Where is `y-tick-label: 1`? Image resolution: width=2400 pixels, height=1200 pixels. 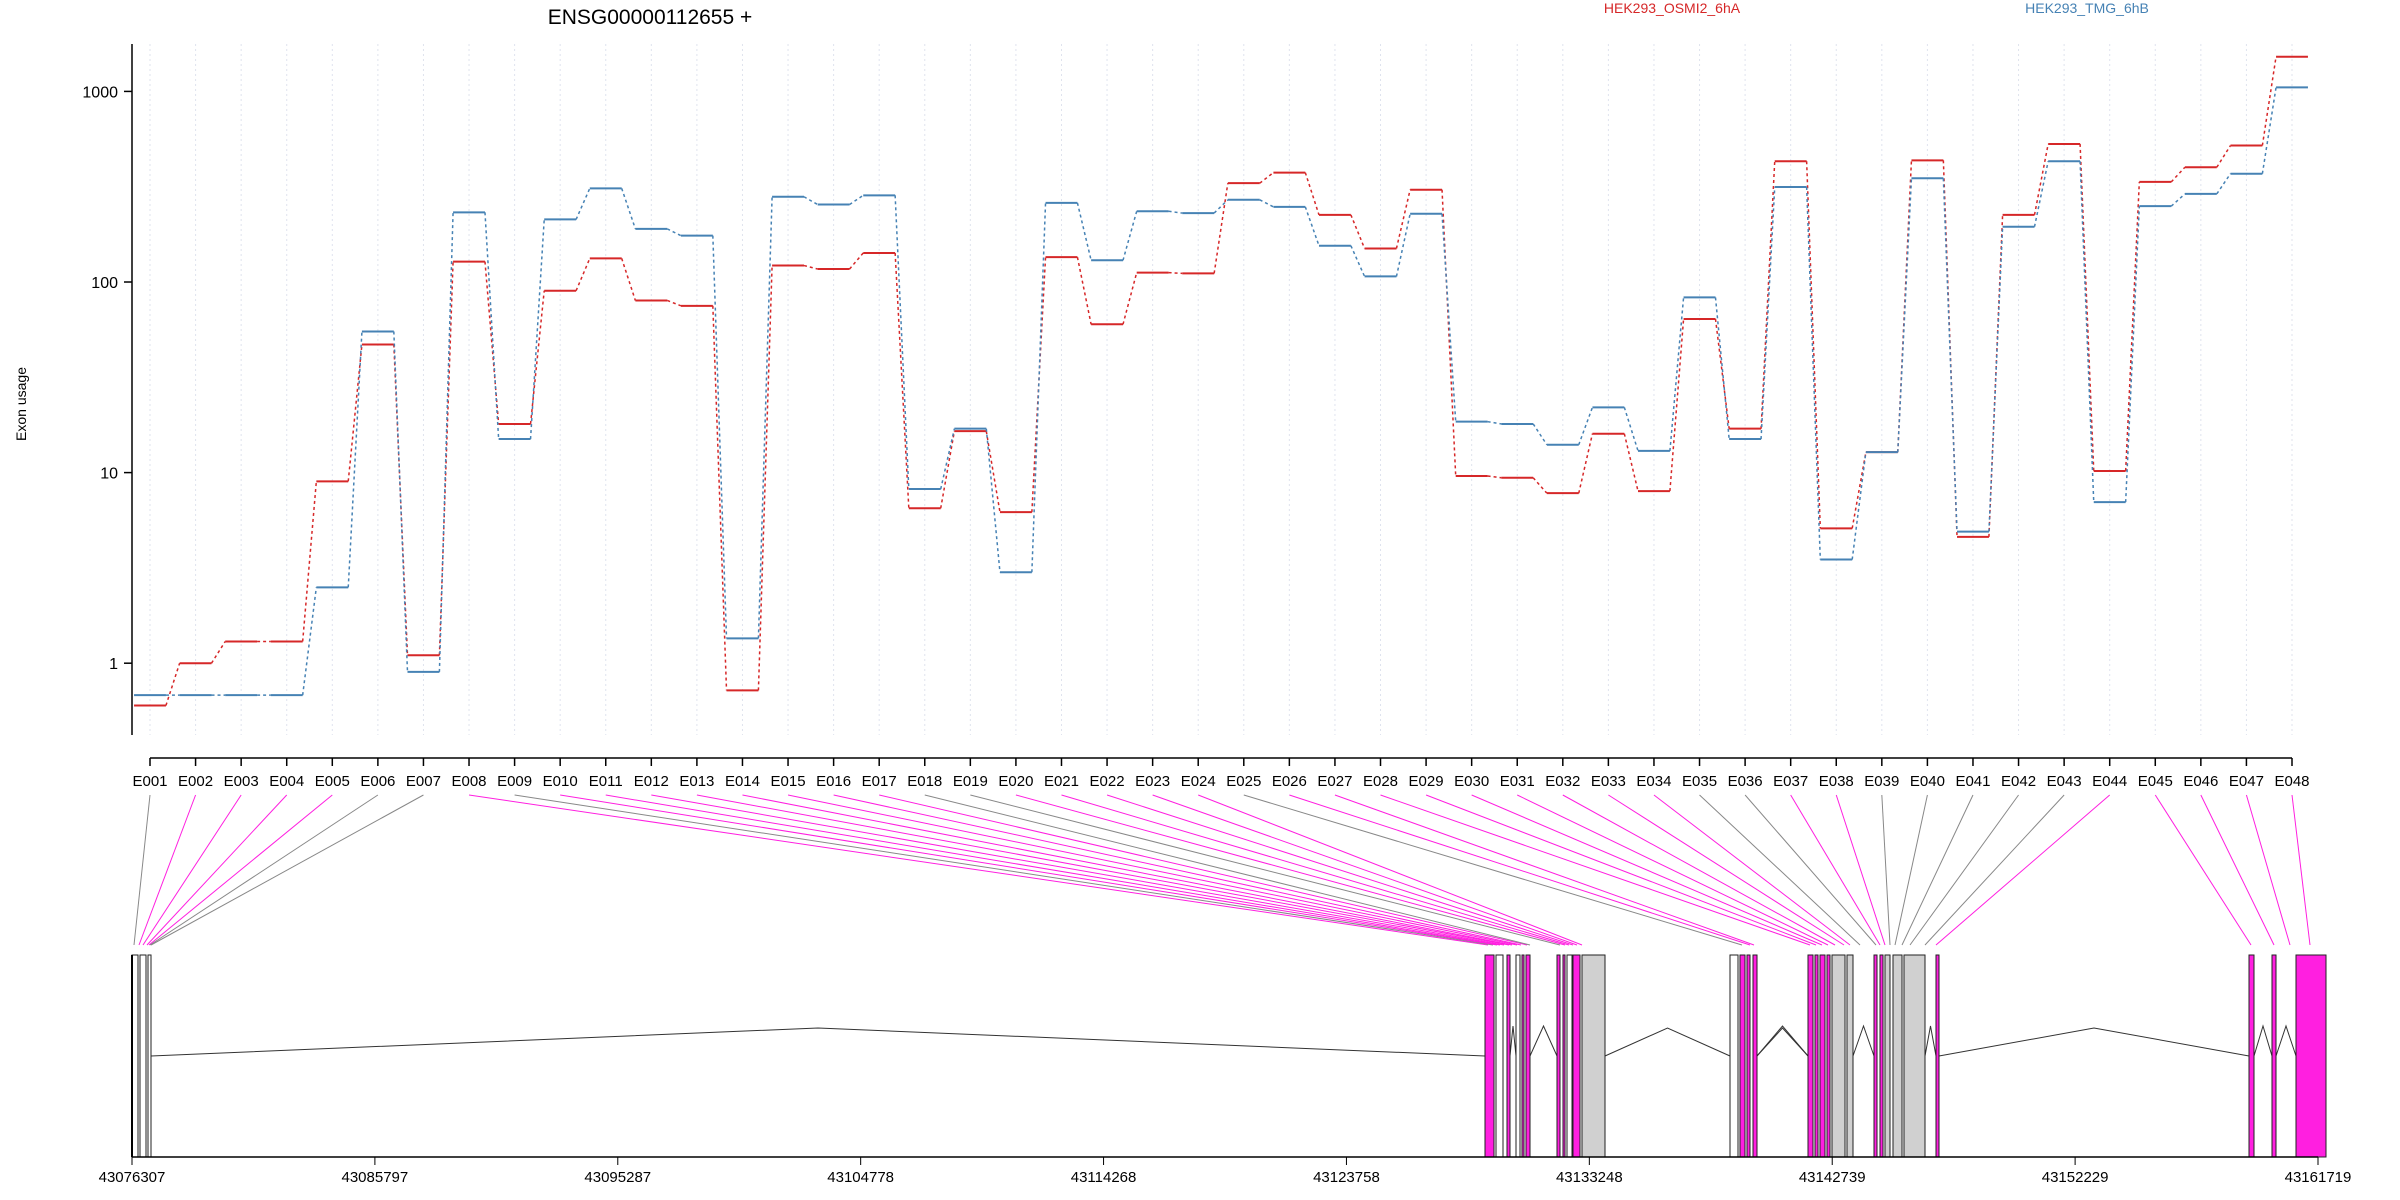 y-tick-label: 1 is located at coordinates (113, 664).